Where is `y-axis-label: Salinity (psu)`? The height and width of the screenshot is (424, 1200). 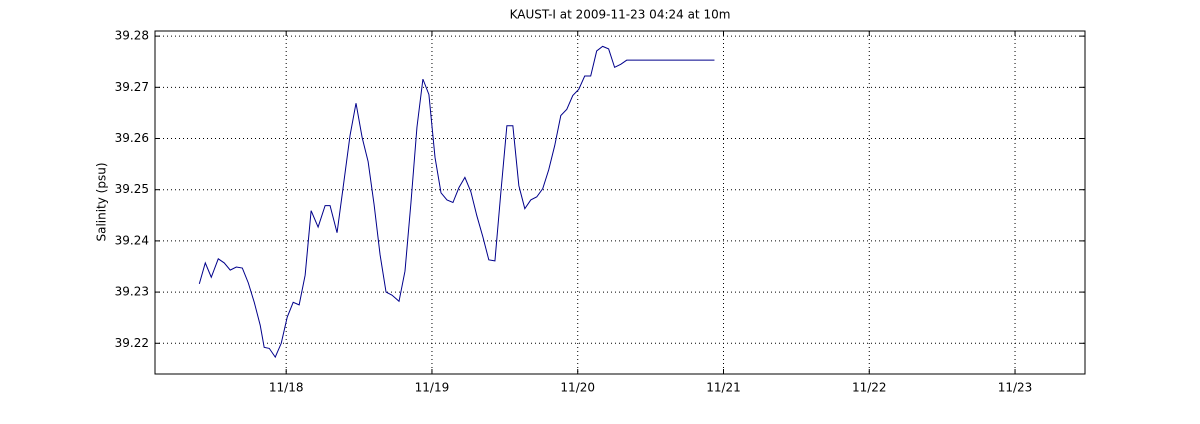
y-axis-label: Salinity (psu) is located at coordinates (102, 201).